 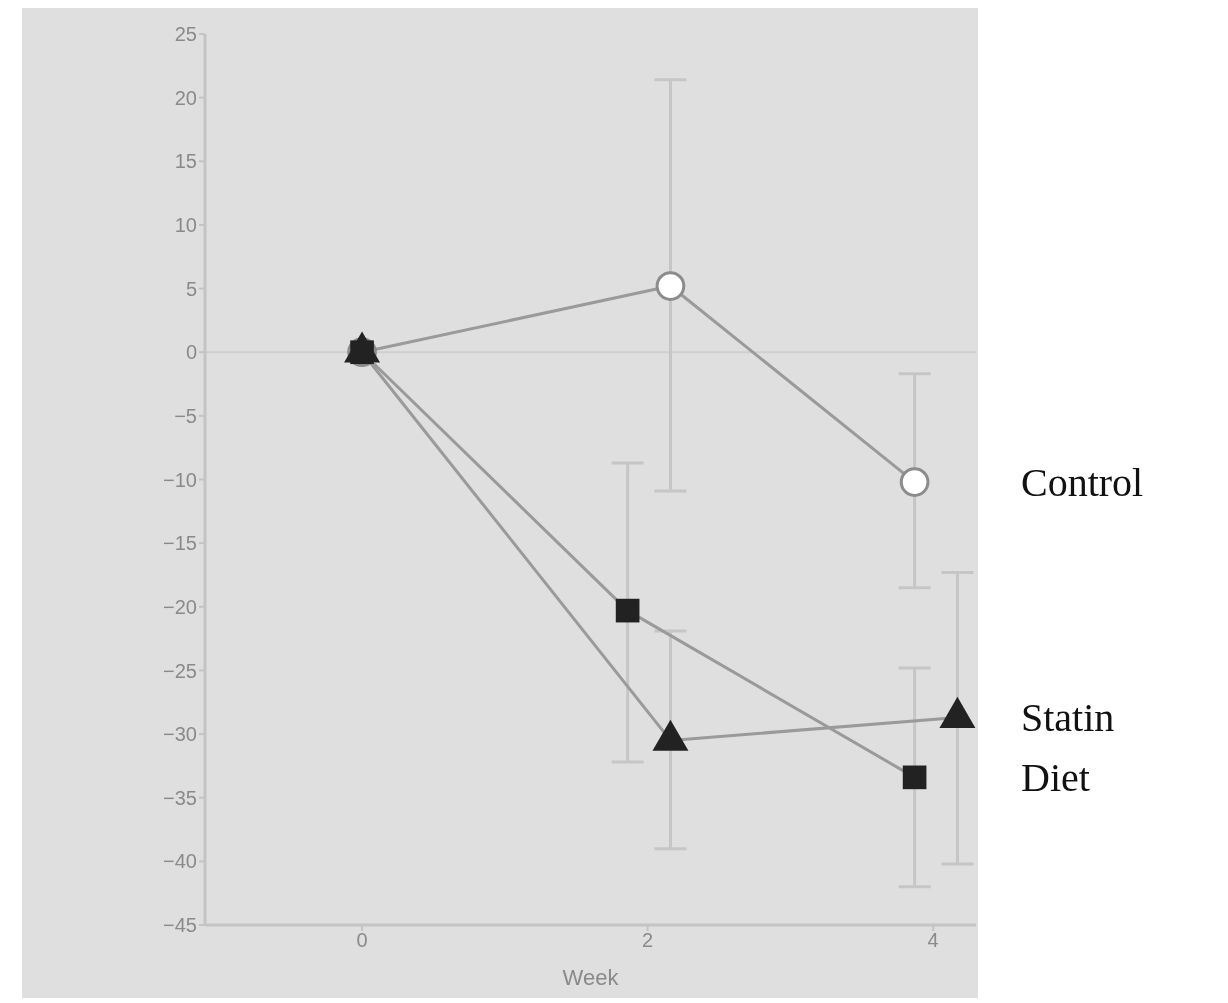 I want to click on y-tick-label: 25, so click(x=185, y=34).